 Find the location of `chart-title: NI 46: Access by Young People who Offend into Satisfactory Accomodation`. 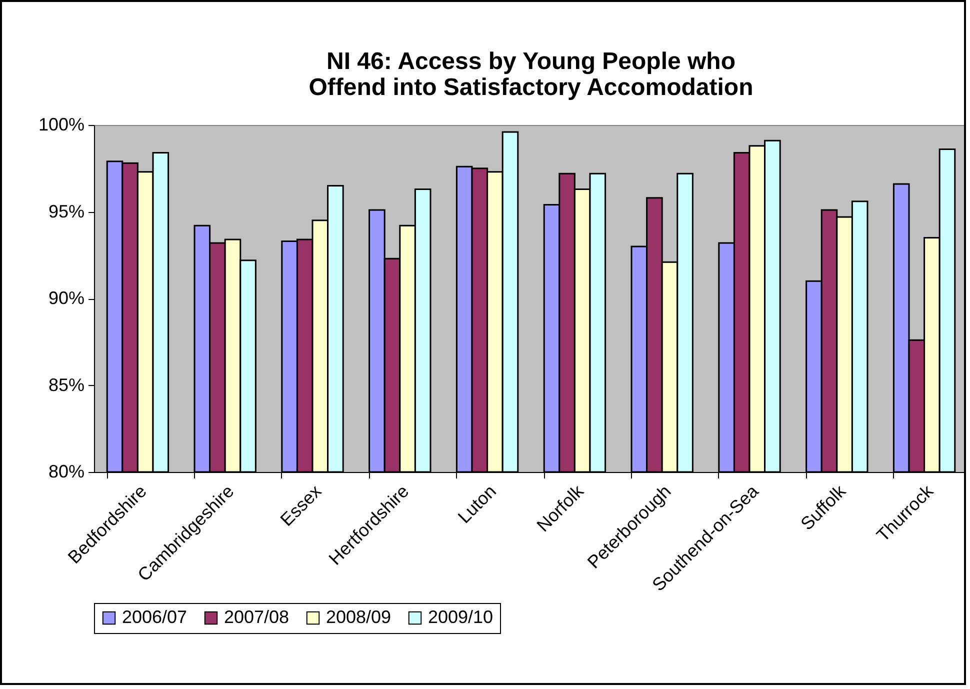

chart-title: NI 46: Access by Young People who Offend into Satisfactory Accomodation is located at coordinates (531, 74).